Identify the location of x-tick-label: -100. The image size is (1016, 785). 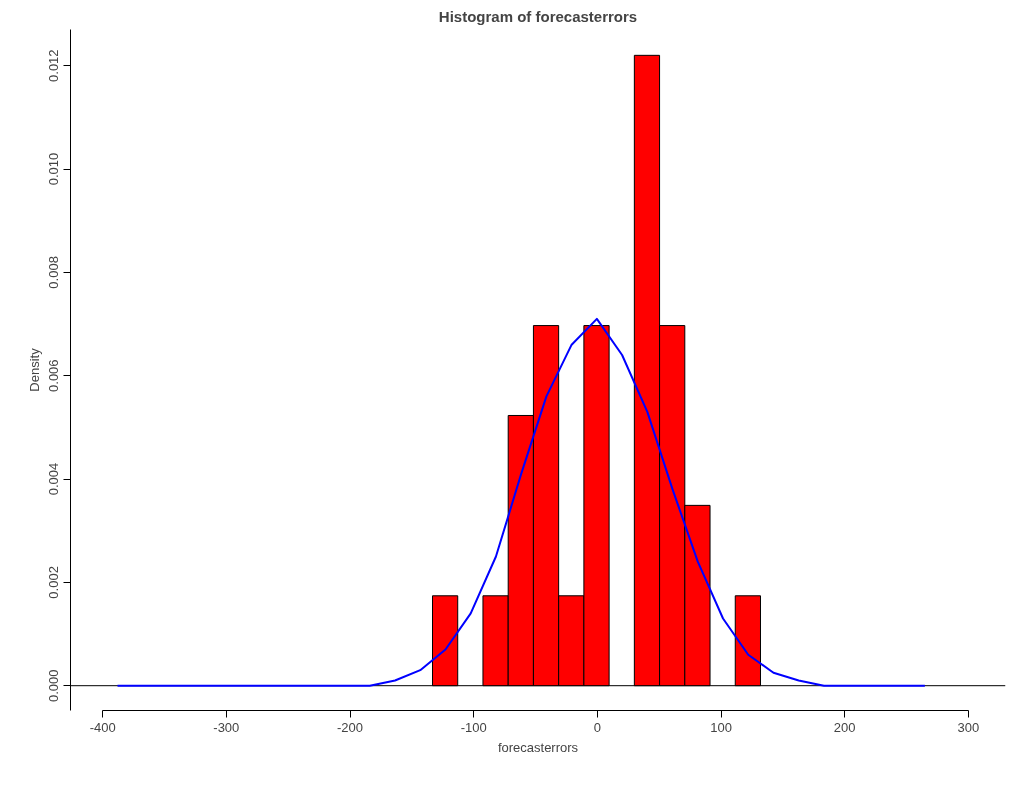
(473, 727).